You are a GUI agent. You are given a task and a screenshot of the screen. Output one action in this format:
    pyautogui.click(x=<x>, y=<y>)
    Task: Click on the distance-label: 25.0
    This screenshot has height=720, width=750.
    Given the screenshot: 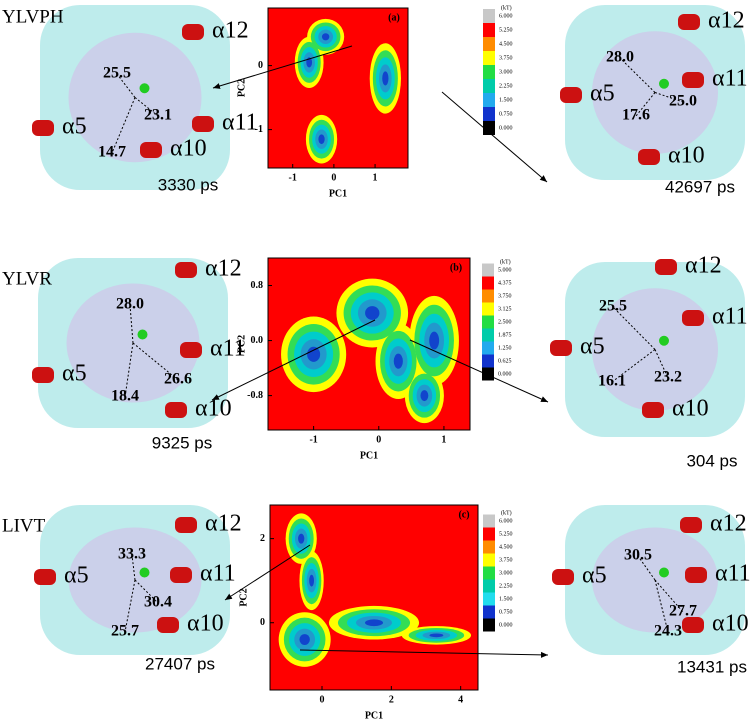 What is the action you would take?
    pyautogui.click(x=683, y=101)
    